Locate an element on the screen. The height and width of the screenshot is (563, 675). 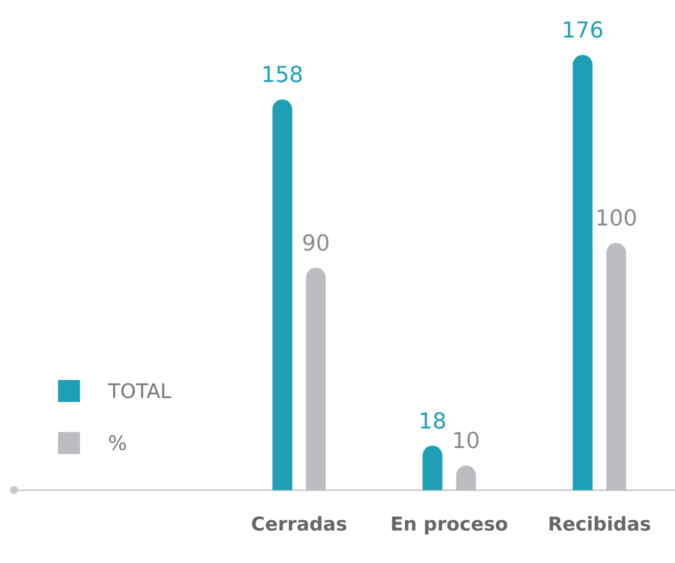
data-label: 10 is located at coordinates (466, 441).